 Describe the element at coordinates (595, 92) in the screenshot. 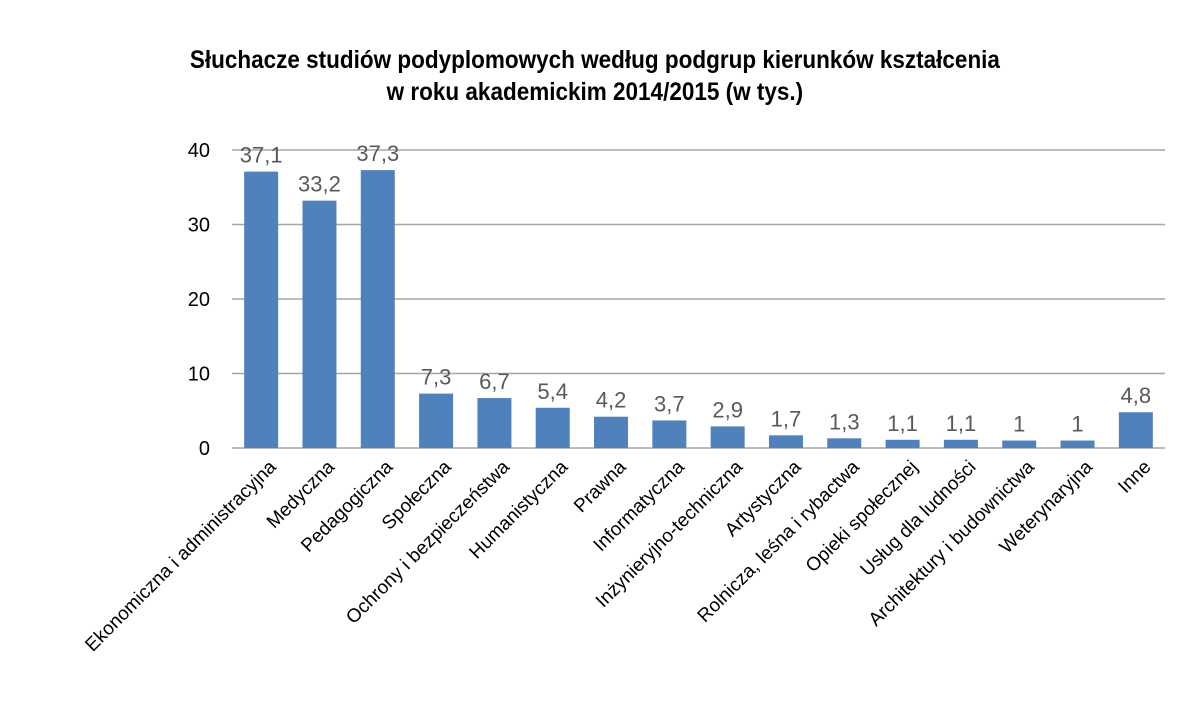

I see `chart-title-line-2: w roku akademickim 2014/2015 (w tys.)` at that location.